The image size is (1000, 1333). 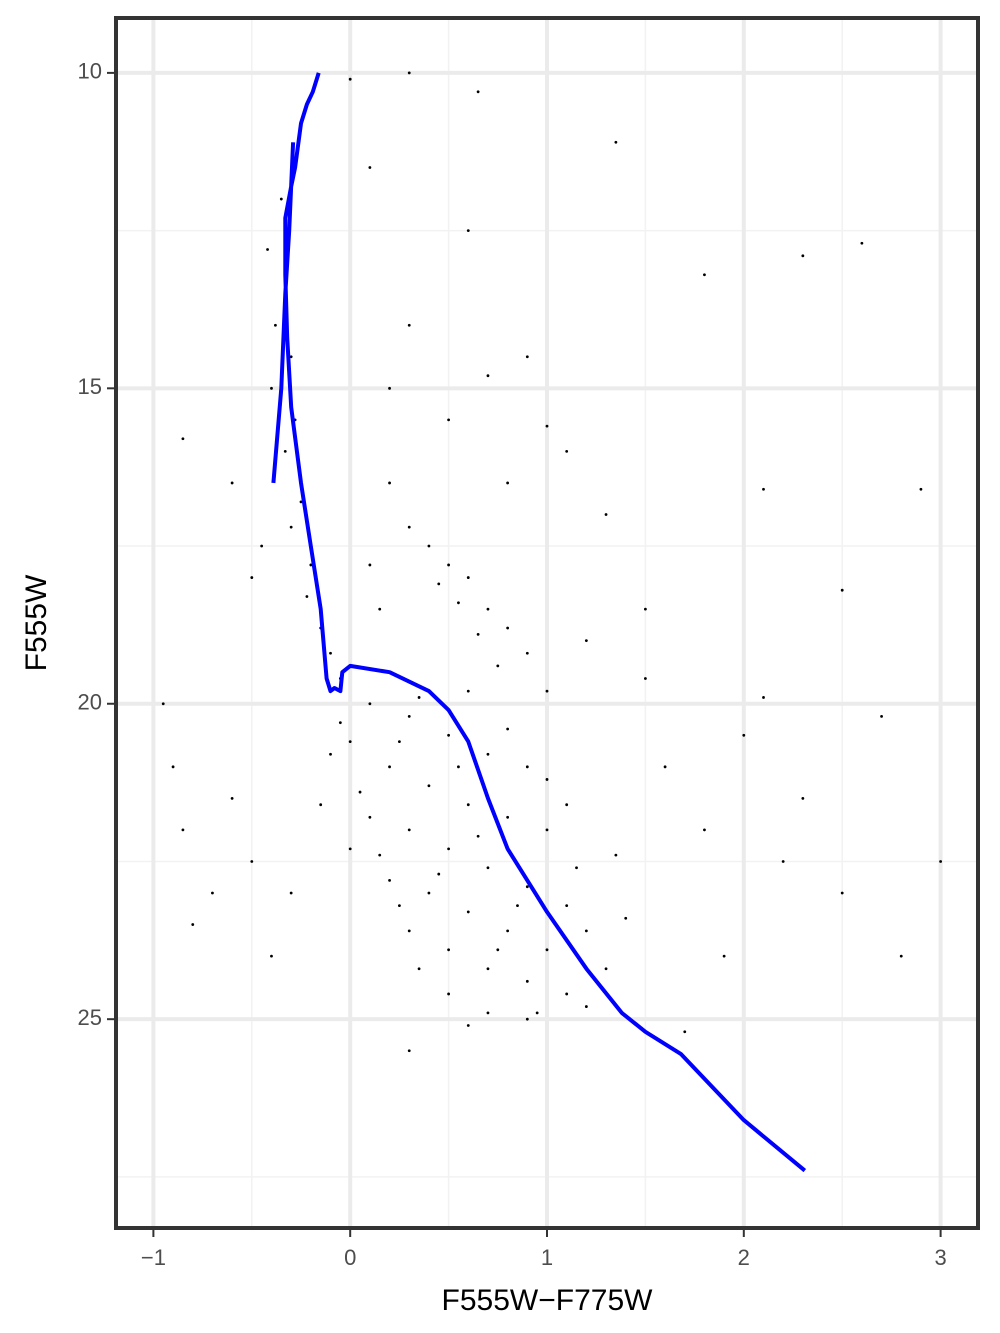 I want to click on y-tick-label: 20, so click(x=90, y=702).